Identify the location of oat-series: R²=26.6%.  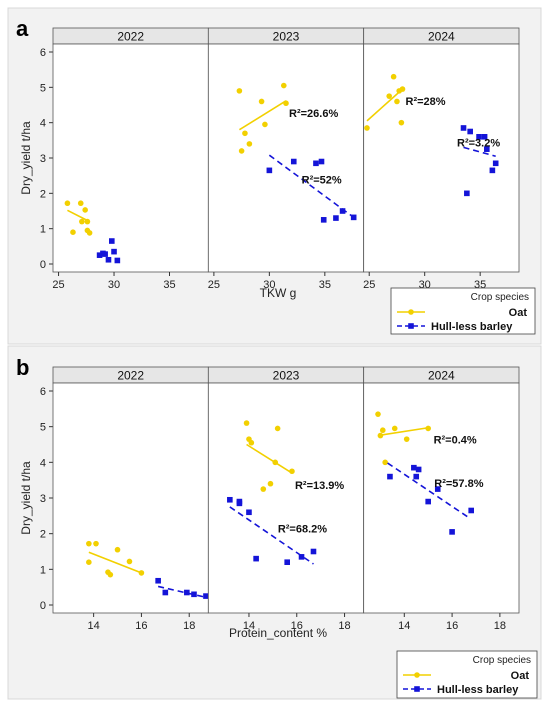
(287, 118).